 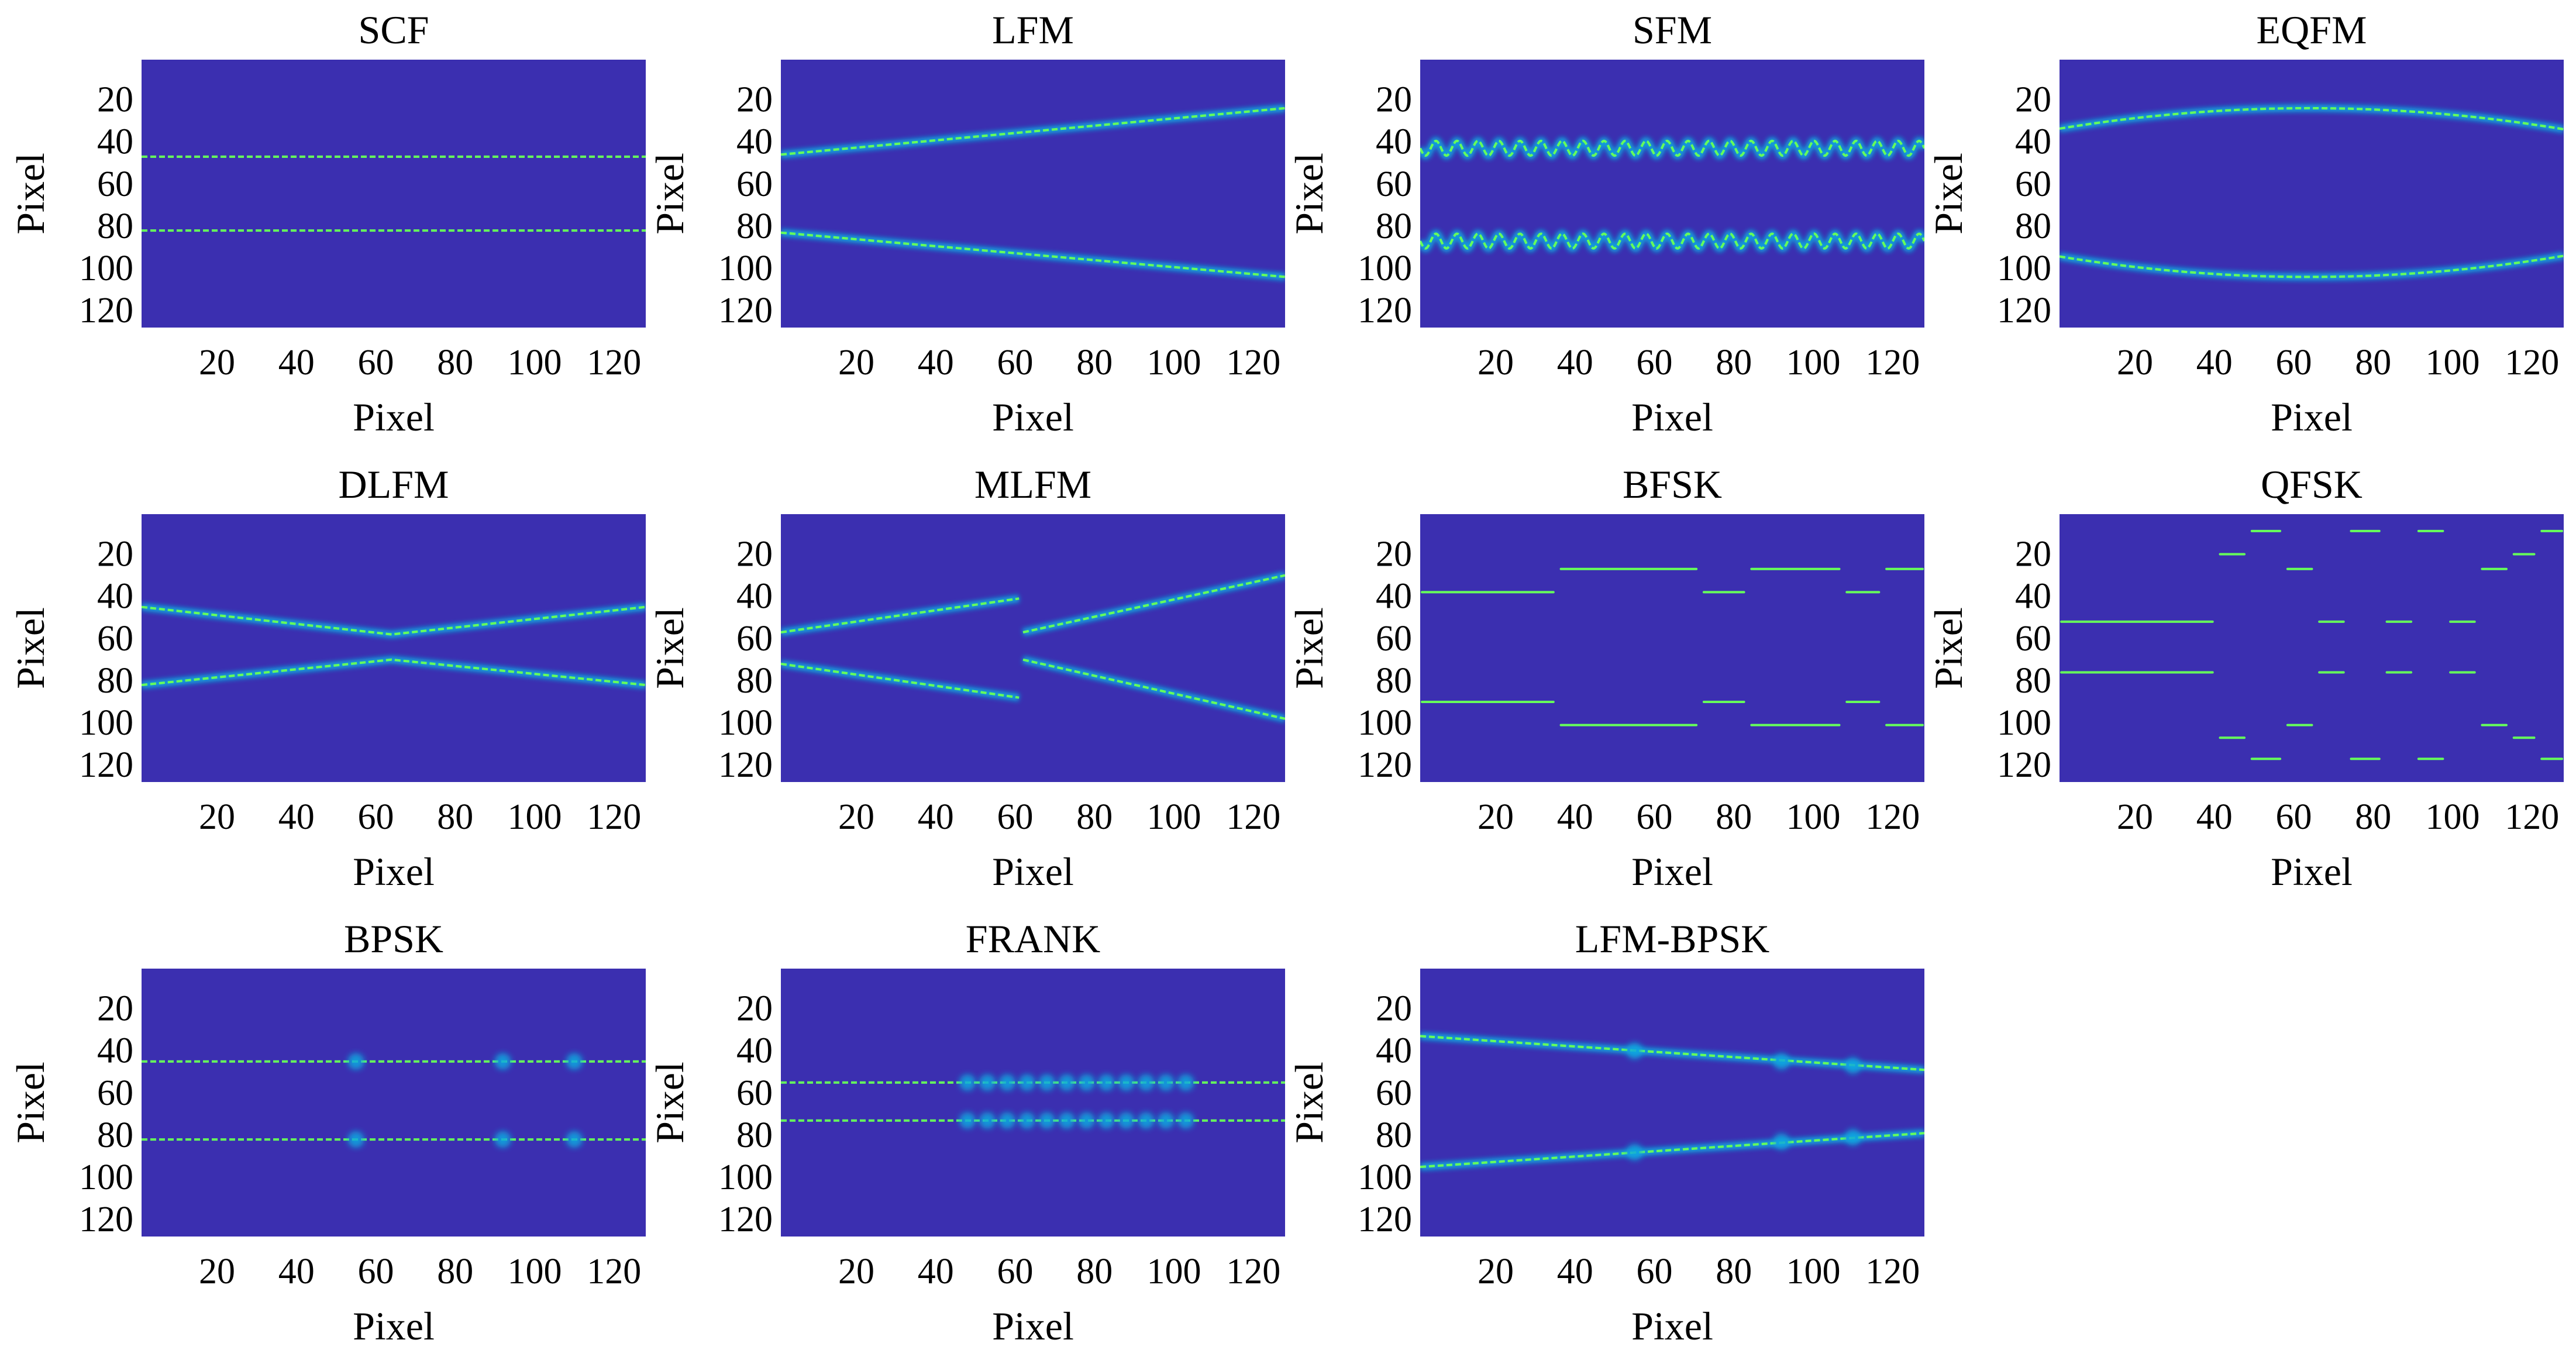 I want to click on chart-title: LFM, so click(x=1033, y=30).